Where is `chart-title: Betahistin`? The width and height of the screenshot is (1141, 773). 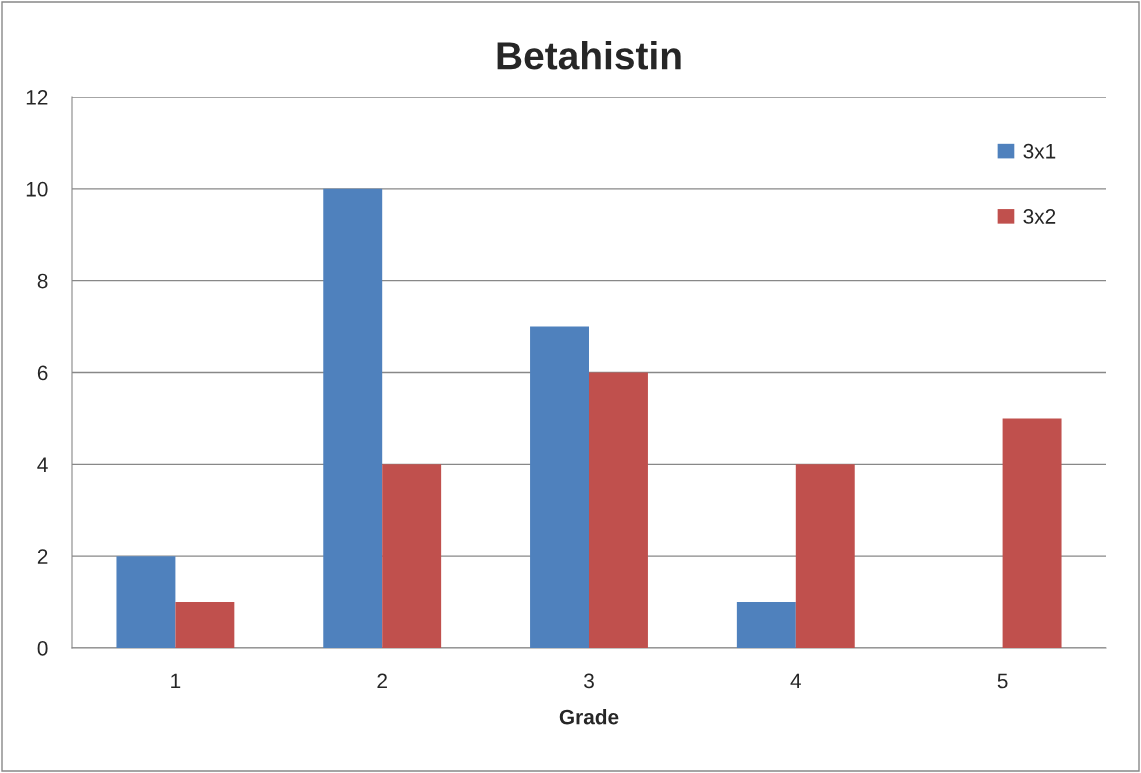 chart-title: Betahistin is located at coordinates (589, 55).